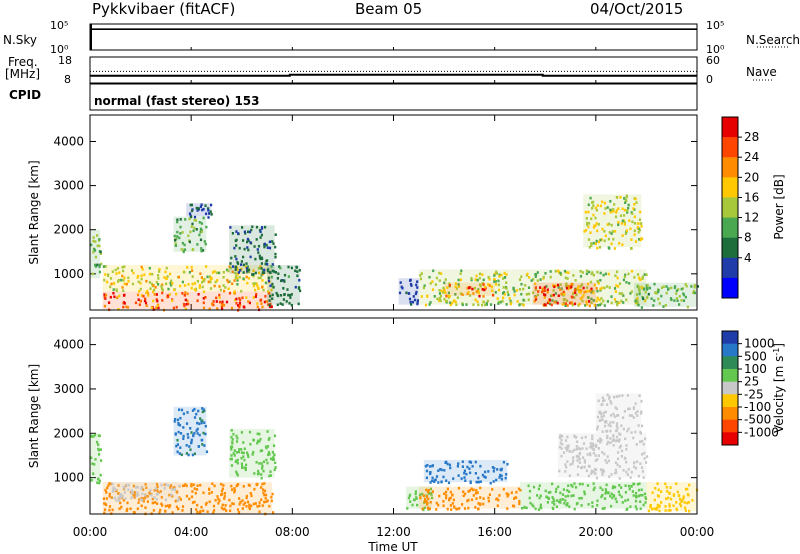 The width and height of the screenshot is (800, 554). Describe the element at coordinates (751, 197) in the screenshot. I see `power-colorbar-tick-label: 16` at that location.